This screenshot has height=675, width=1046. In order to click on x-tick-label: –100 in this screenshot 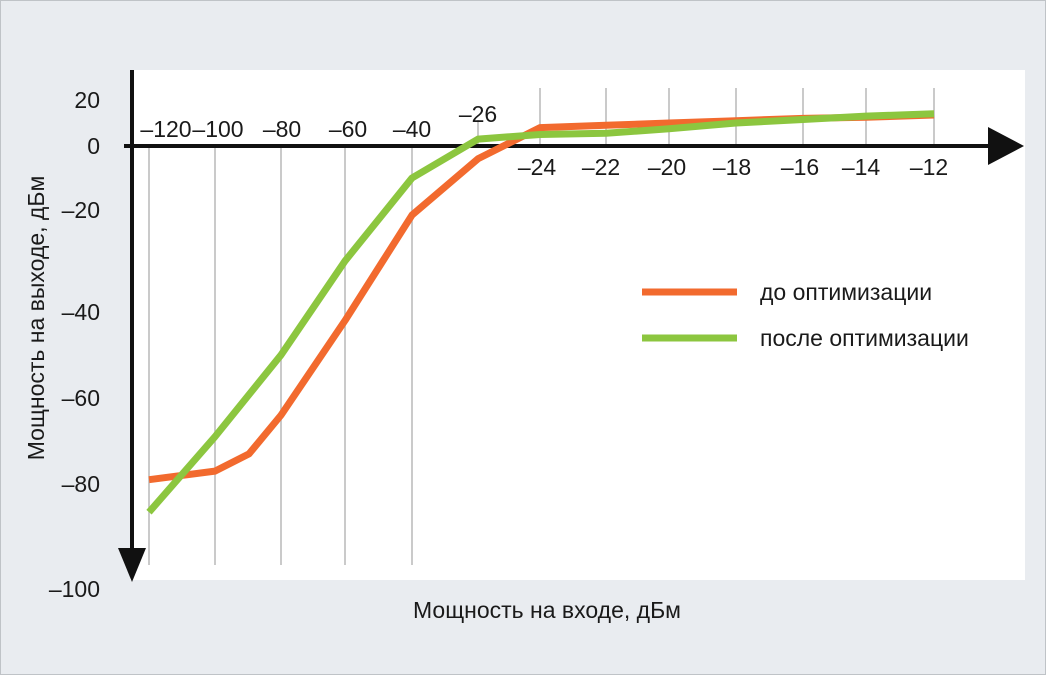, I will do `click(217, 129)`.